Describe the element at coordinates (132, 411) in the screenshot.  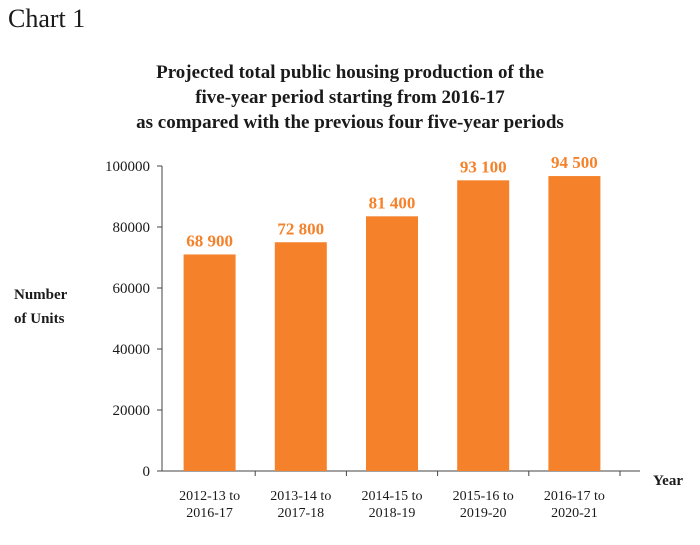
I see `y-tick-label: 20000` at that location.